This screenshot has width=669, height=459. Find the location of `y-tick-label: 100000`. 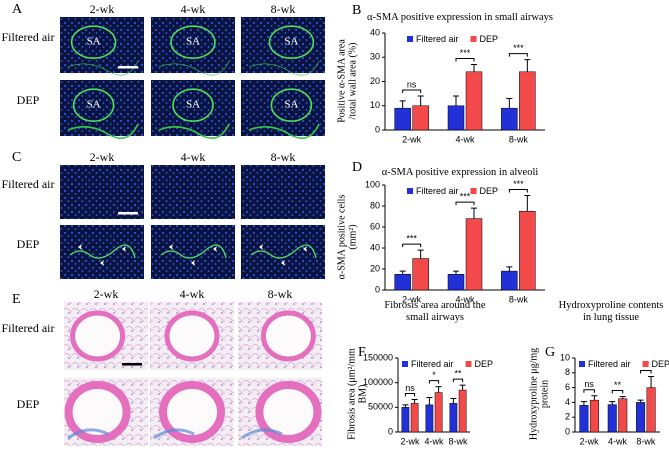

y-tick-label: 100000 is located at coordinates (378, 382).